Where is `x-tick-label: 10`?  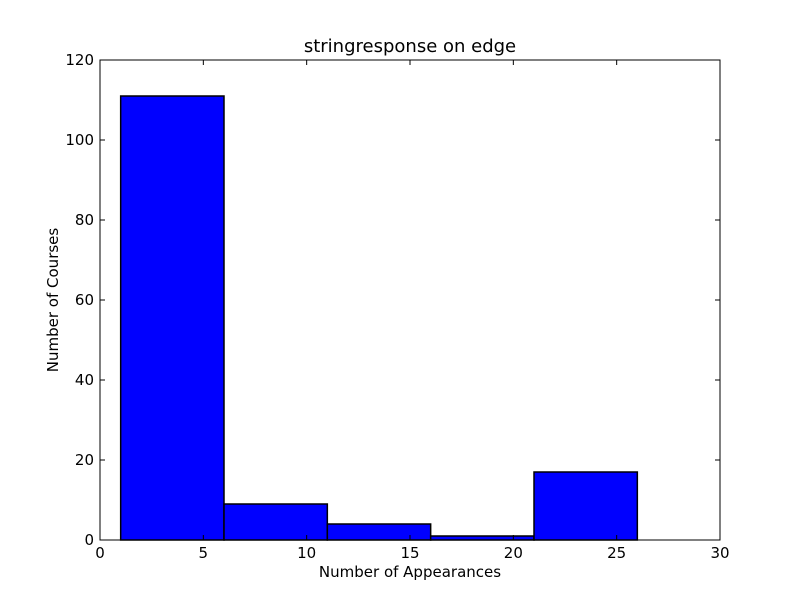 x-tick-label: 10 is located at coordinates (306, 553).